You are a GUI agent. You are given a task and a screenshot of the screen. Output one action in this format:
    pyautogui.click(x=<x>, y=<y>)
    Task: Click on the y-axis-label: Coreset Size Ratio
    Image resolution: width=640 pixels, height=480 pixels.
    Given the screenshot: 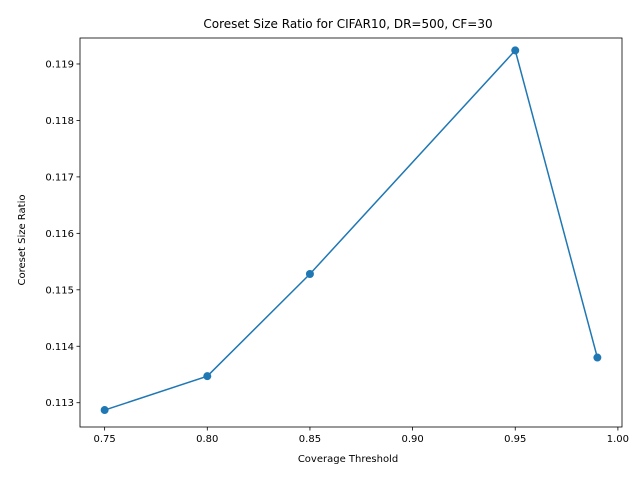 What is the action you would take?
    pyautogui.click(x=22, y=240)
    